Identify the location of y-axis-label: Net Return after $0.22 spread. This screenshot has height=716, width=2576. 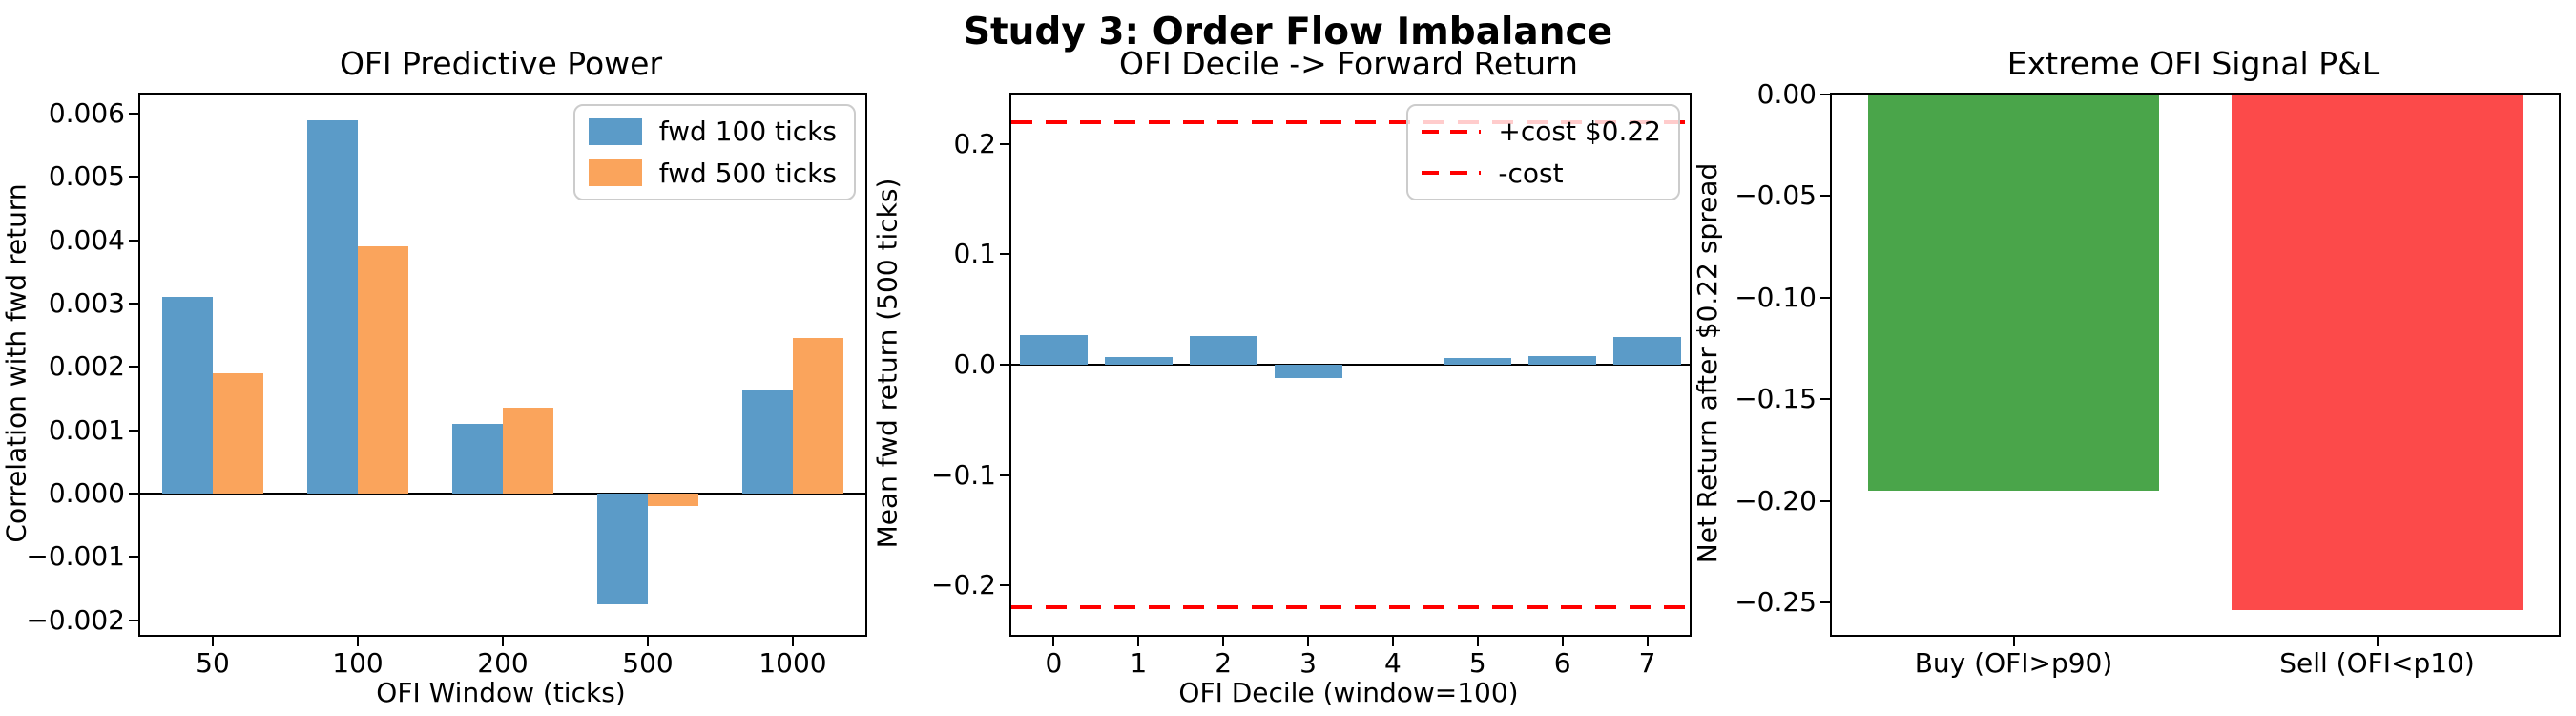
(1708, 362).